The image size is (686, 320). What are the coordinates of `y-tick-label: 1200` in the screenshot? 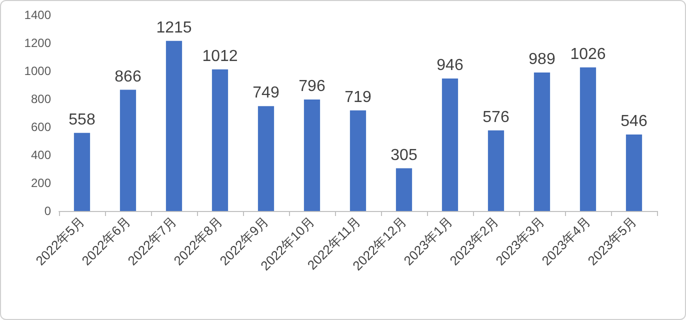 It's located at (38, 43).